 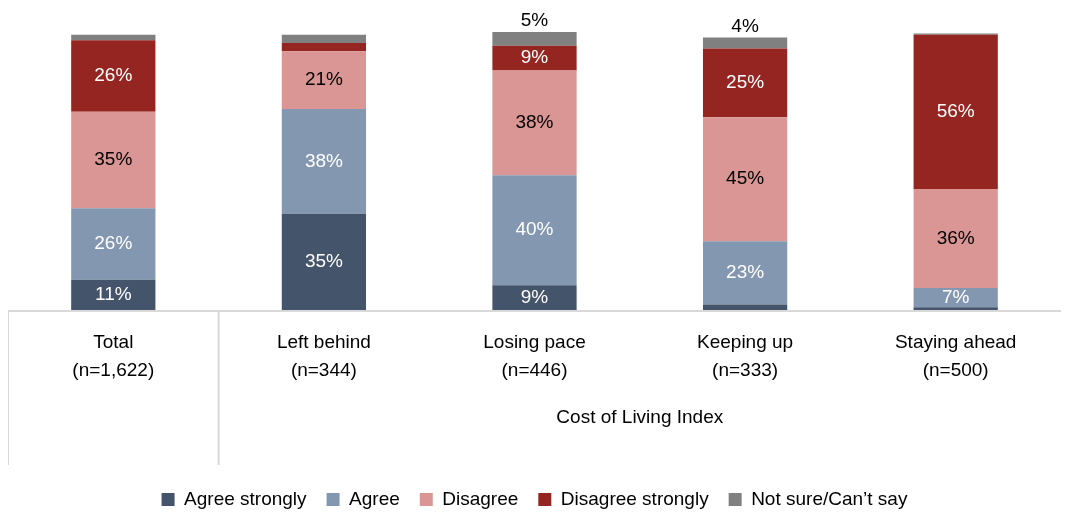 What do you see at coordinates (829, 498) in the screenshot?
I see `legend-label: Not sure/Can’t say` at bounding box center [829, 498].